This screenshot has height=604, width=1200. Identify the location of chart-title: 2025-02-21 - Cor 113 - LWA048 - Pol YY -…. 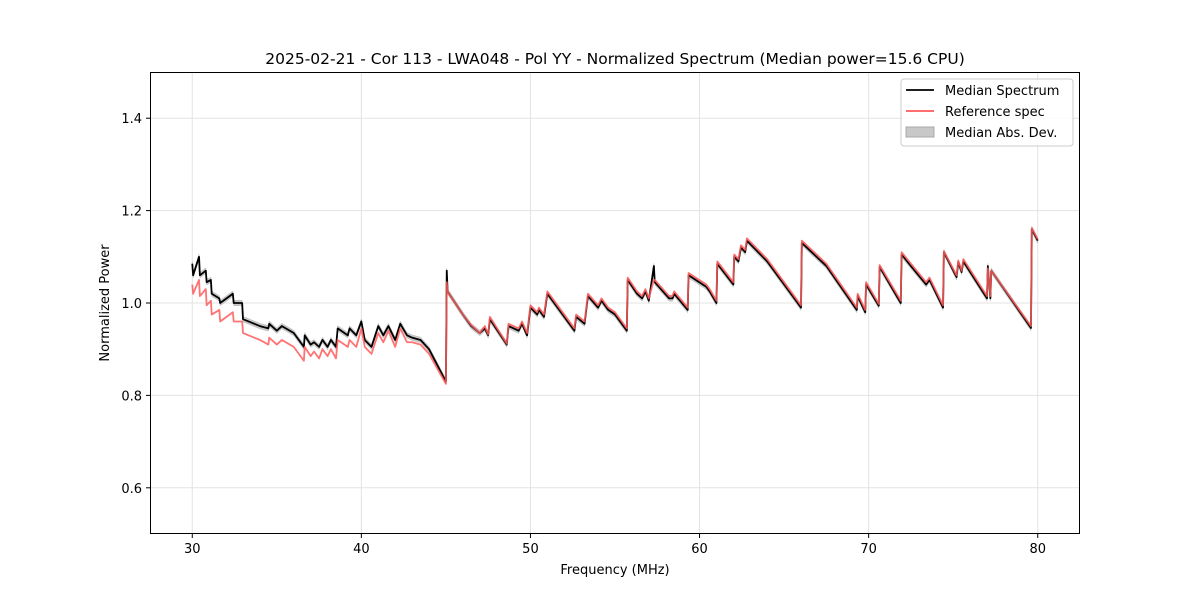
(615, 59).